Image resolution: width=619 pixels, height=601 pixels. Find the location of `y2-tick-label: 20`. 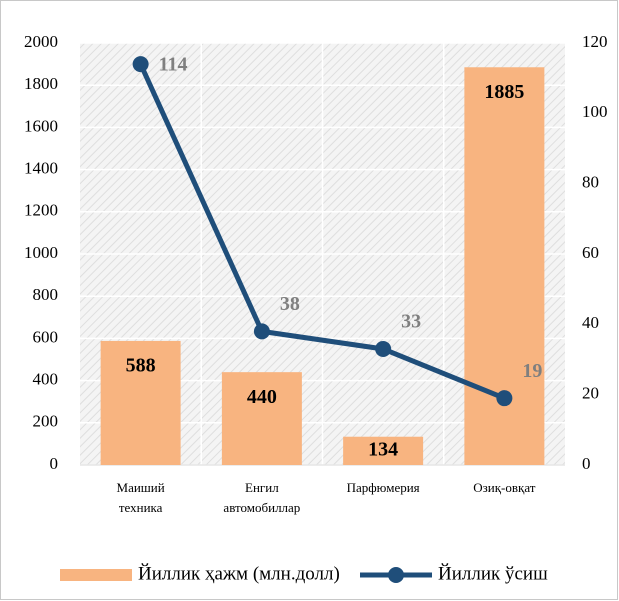

y2-tick-label: 20 is located at coordinates (590, 393).